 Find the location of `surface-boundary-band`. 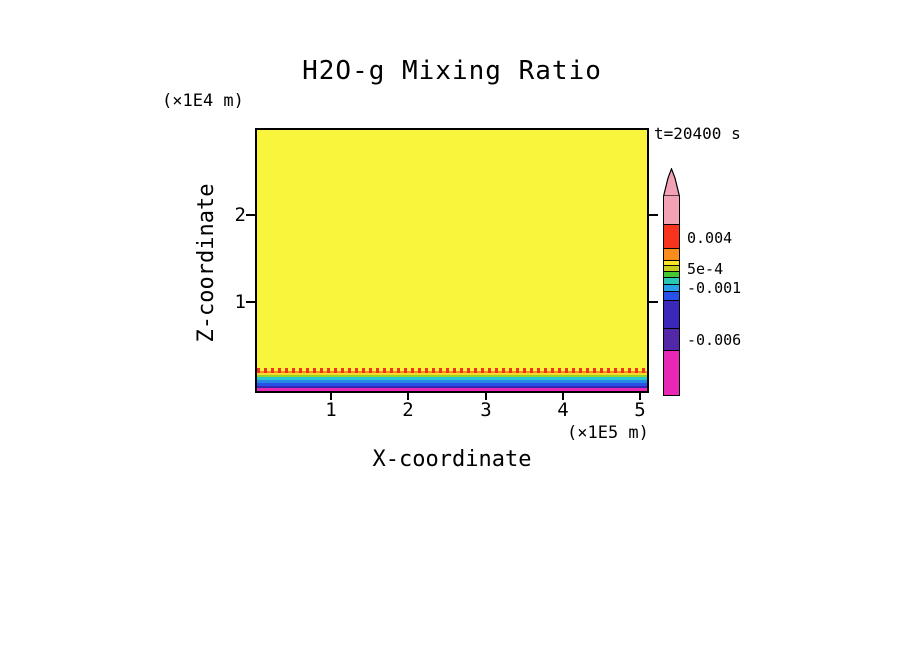

surface-boundary-band is located at coordinates (452, 379).